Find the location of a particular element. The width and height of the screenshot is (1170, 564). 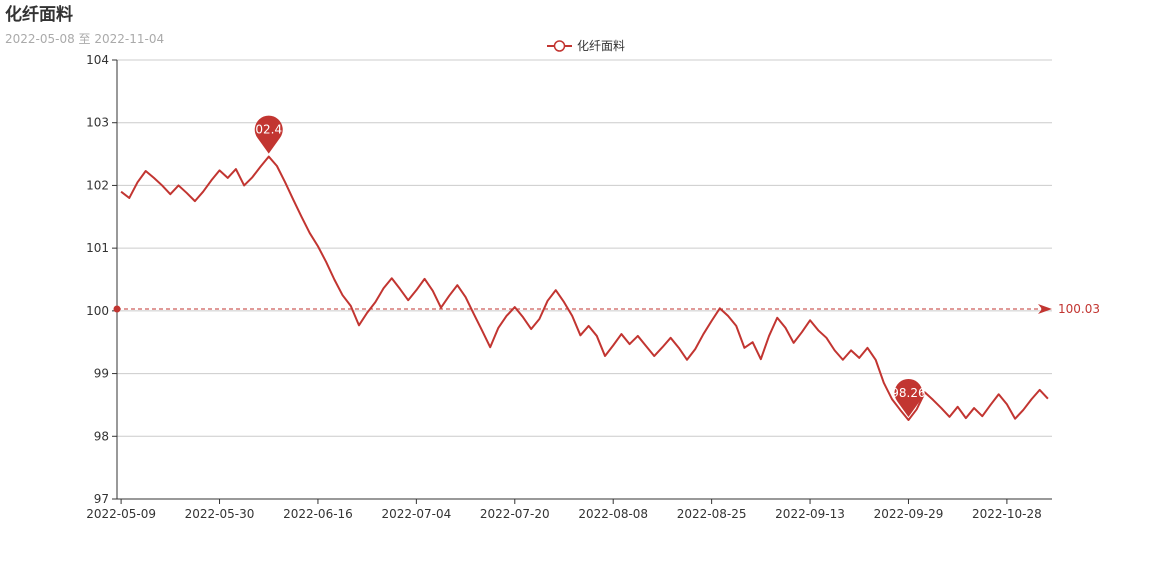

y-tick-label: 102 is located at coordinates (97, 185).